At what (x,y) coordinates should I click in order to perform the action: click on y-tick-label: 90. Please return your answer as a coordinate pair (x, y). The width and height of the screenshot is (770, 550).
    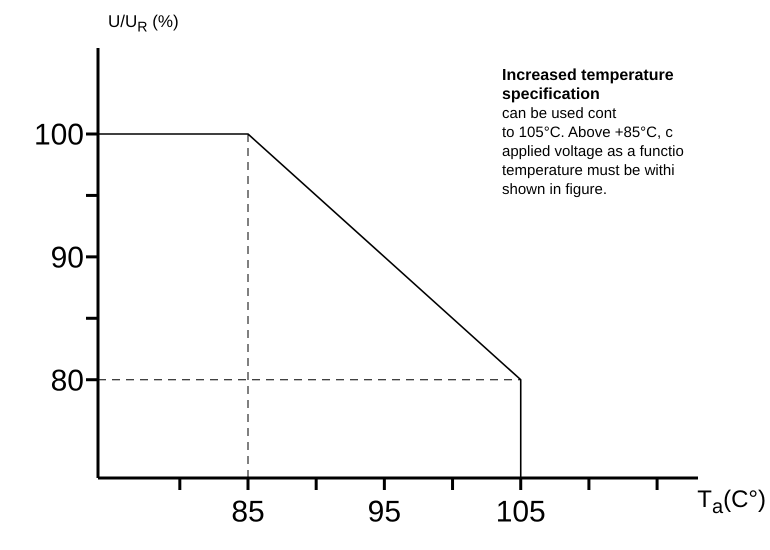
    Looking at the image, I should click on (67, 258).